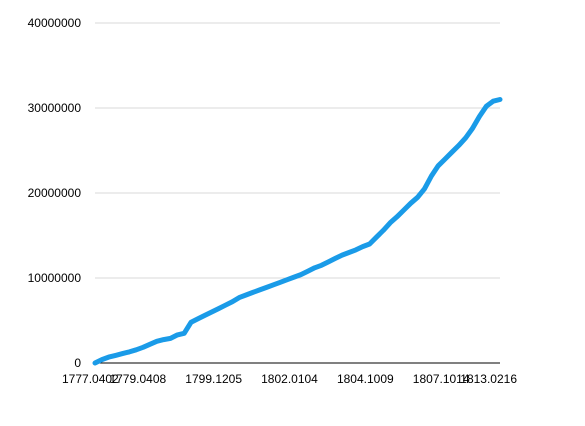 The height and width of the screenshot is (426, 585). What do you see at coordinates (137, 379) in the screenshot?
I see `x-tick-label: 1779.0408` at bounding box center [137, 379].